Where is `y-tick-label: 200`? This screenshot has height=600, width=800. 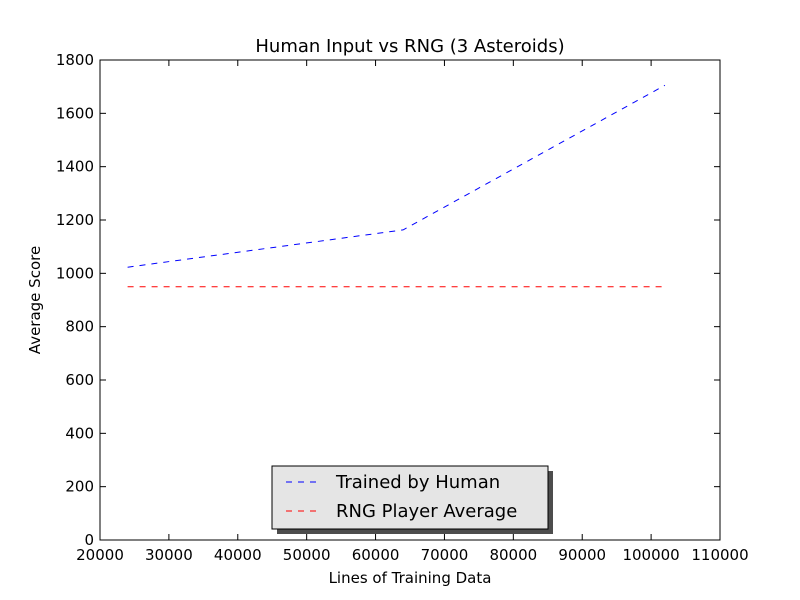 y-tick-label: 200 is located at coordinates (79, 487).